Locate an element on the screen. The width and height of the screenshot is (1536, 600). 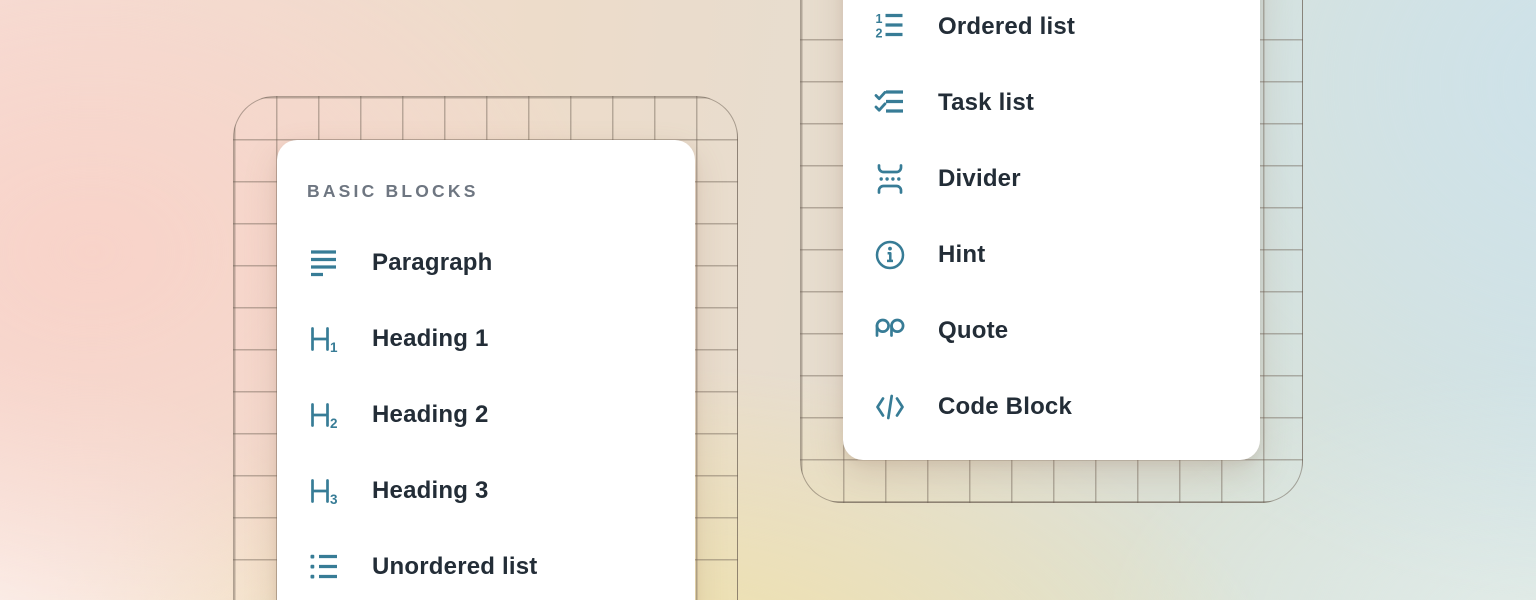
task-list-icon is located at coordinates (890, 103).